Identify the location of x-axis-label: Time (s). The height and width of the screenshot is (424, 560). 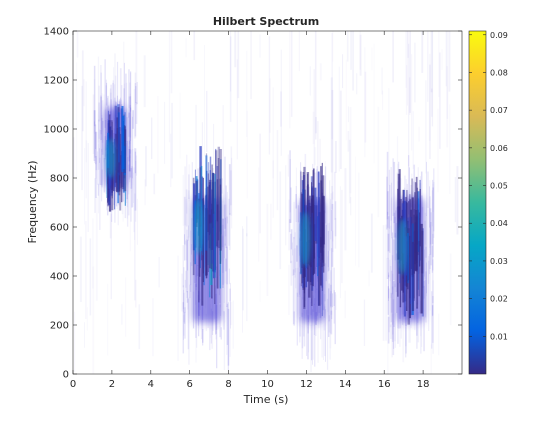
(266, 399).